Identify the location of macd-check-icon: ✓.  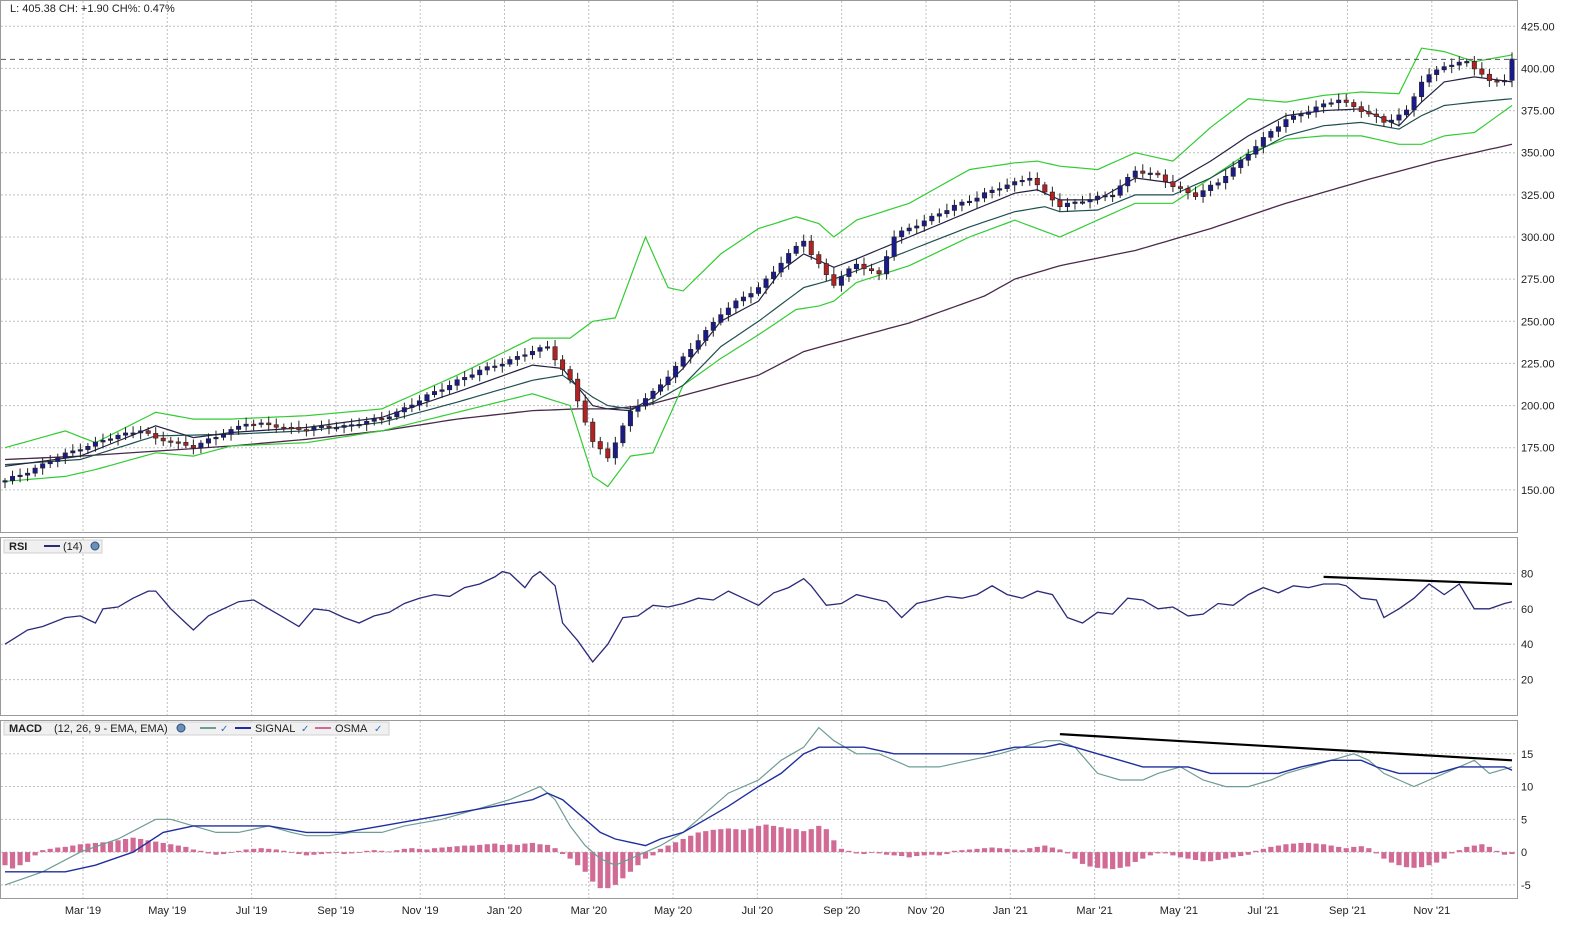
(224, 729).